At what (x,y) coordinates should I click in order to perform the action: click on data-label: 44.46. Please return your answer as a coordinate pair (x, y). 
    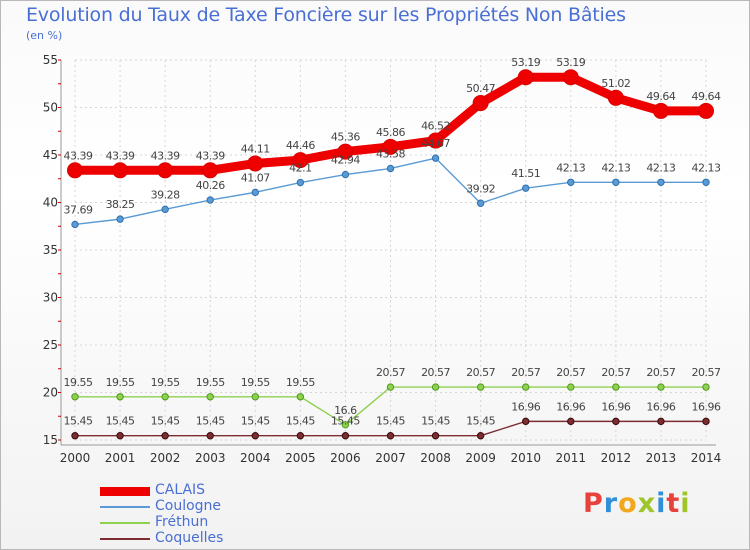
    Looking at the image, I should click on (300, 145).